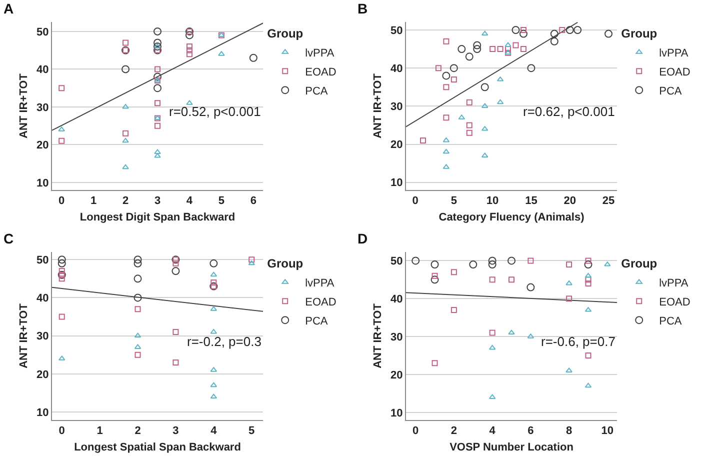 The image size is (708, 460). Describe the element at coordinates (396, 145) in the screenshot. I see `y-tick-label: 20` at that location.